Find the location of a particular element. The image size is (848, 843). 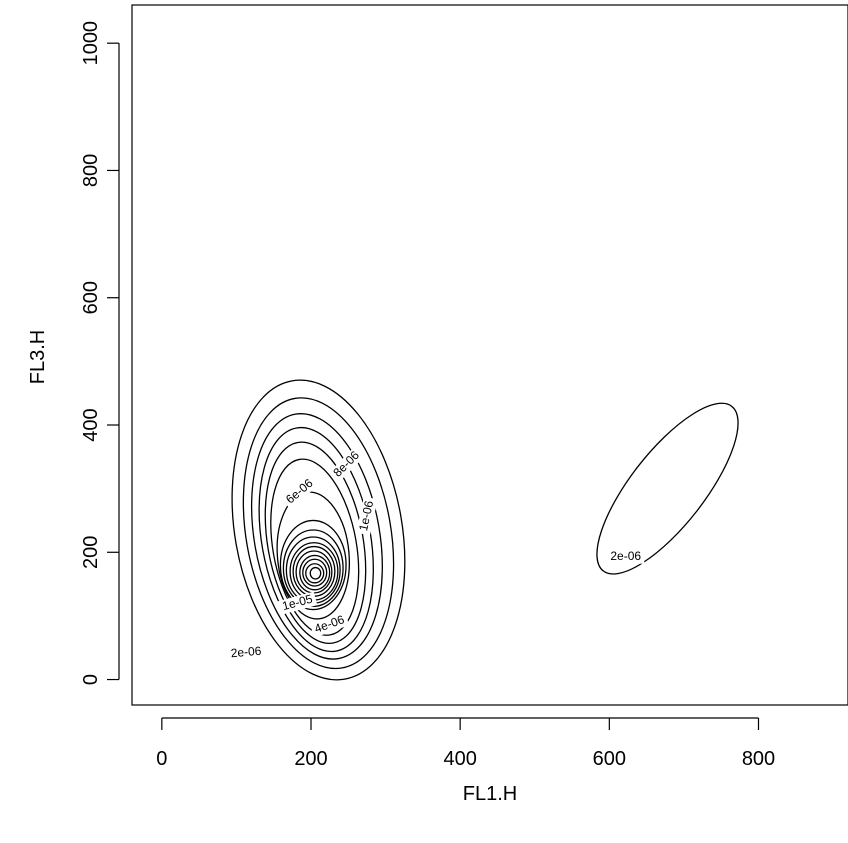

y-tick-label: 600 is located at coordinates (91, 297).